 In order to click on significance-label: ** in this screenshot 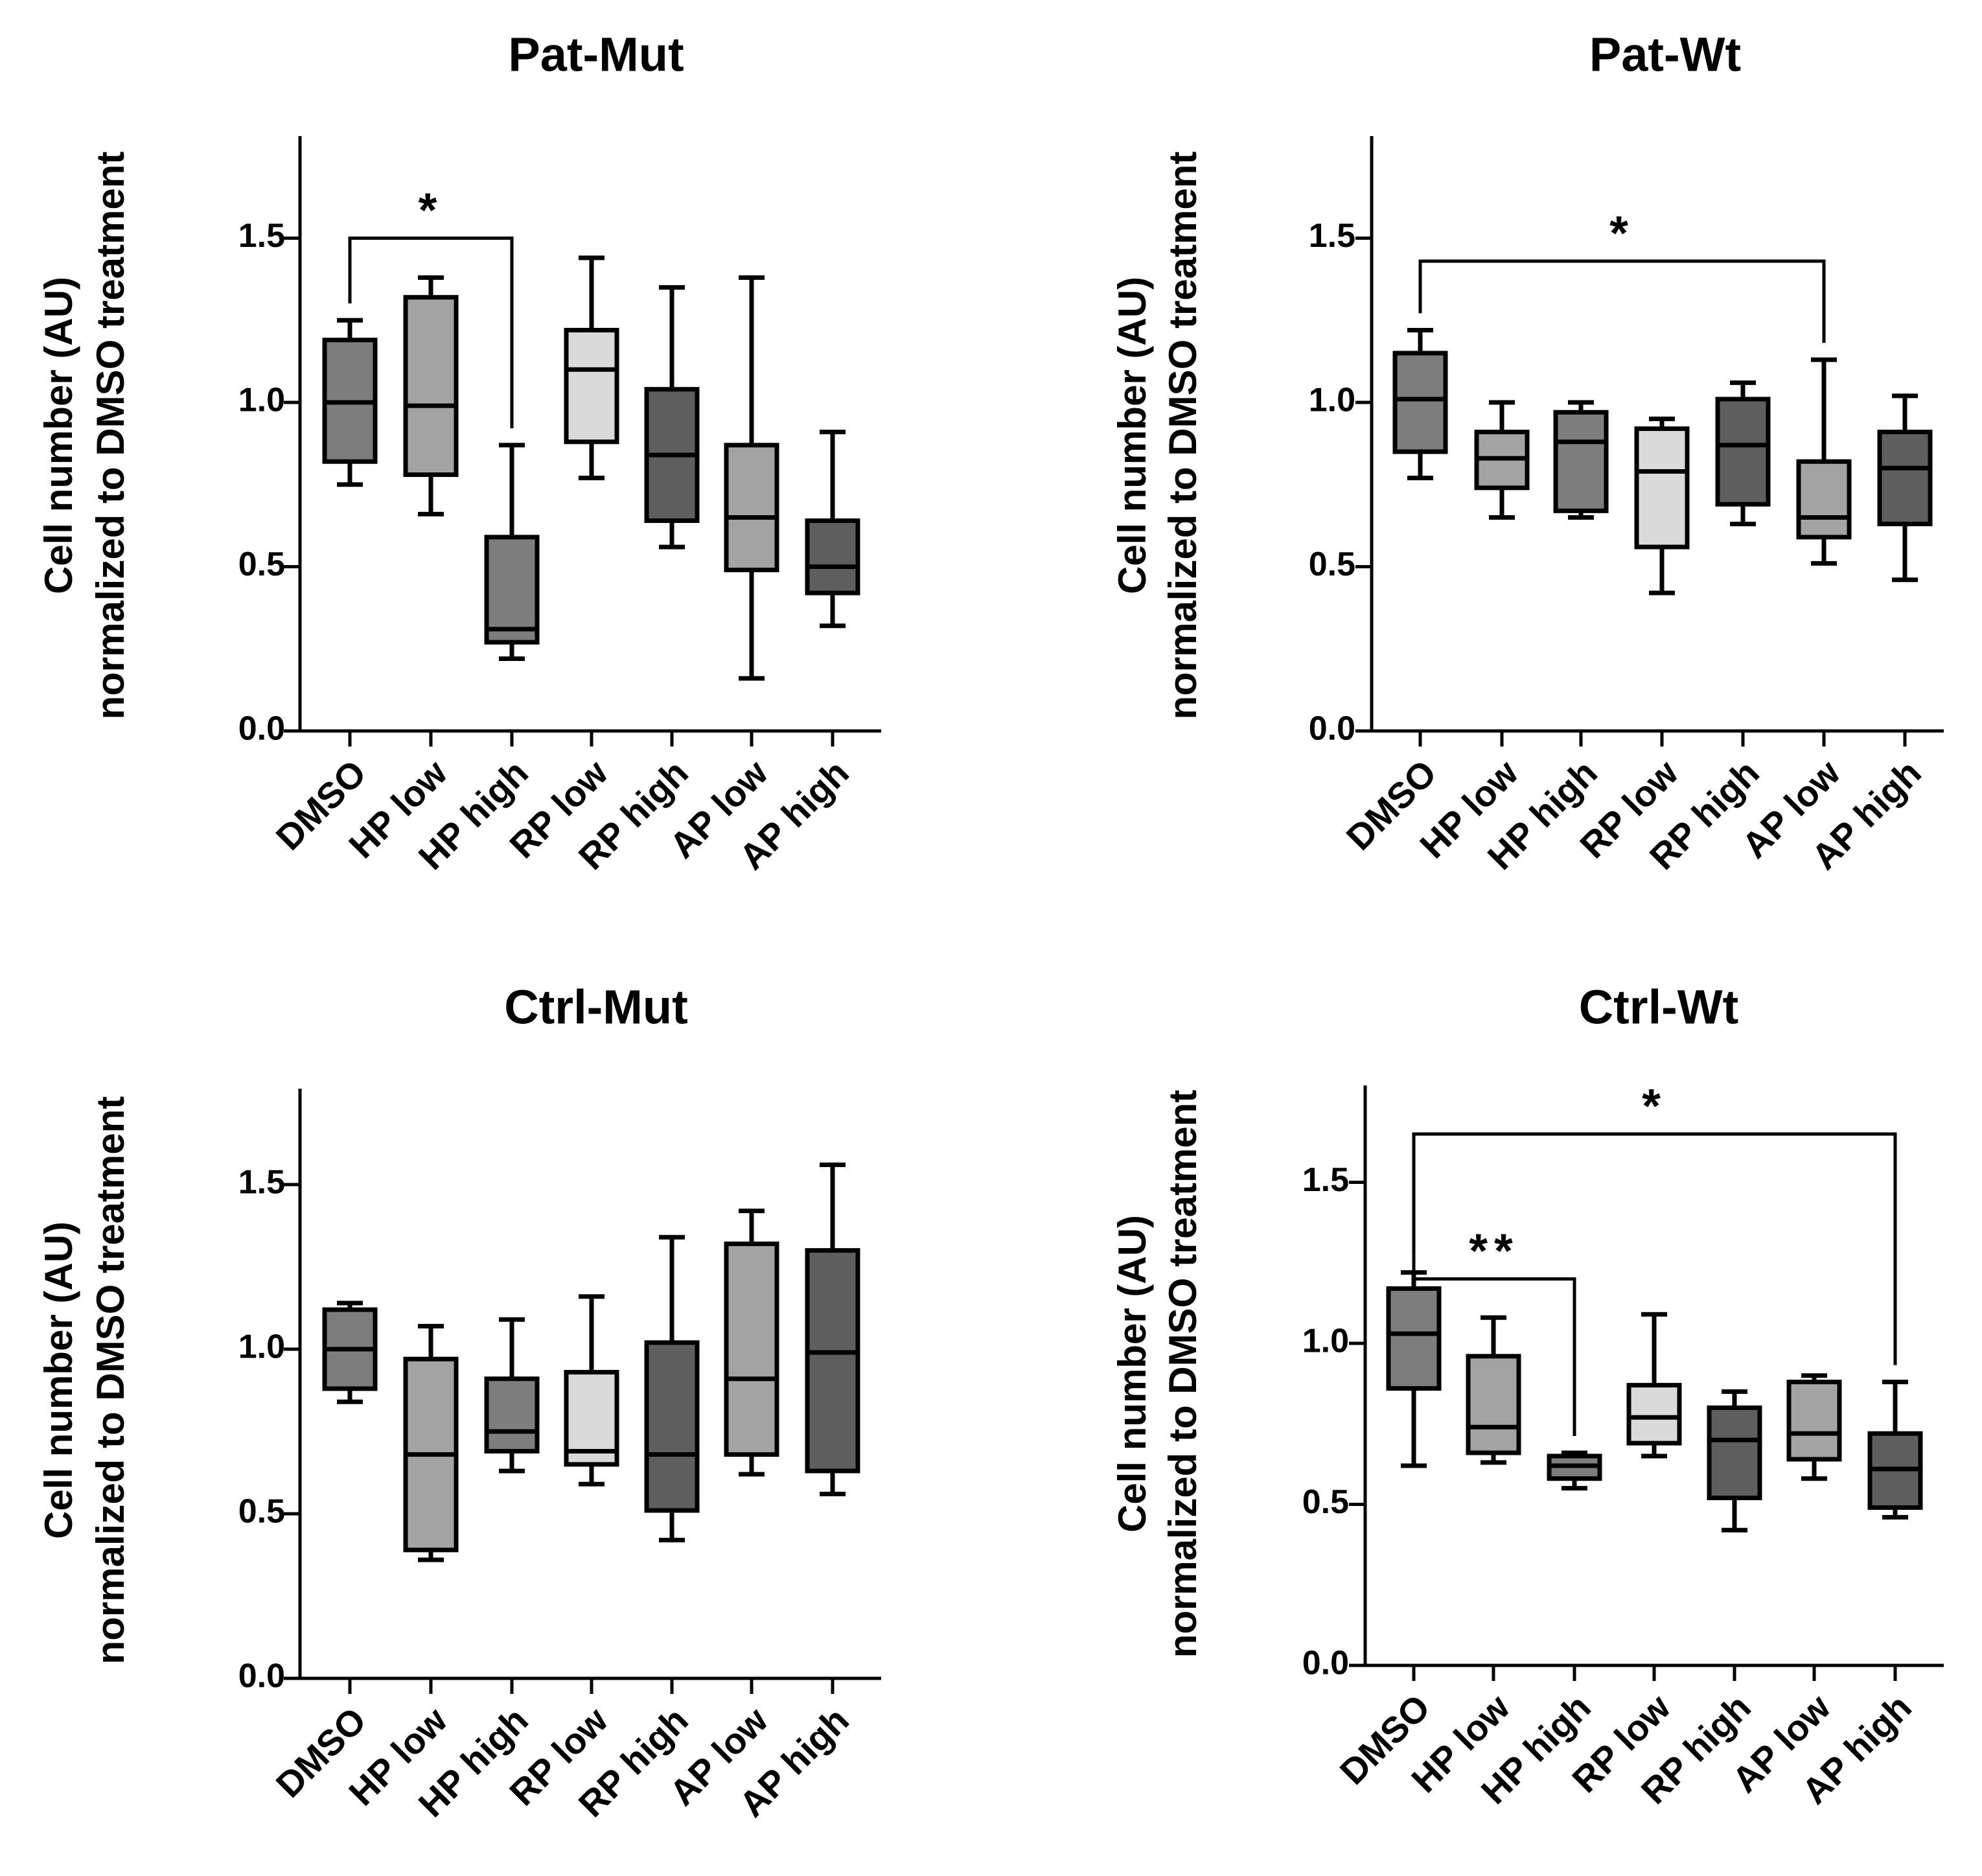, I will do `click(1494, 1251)`.